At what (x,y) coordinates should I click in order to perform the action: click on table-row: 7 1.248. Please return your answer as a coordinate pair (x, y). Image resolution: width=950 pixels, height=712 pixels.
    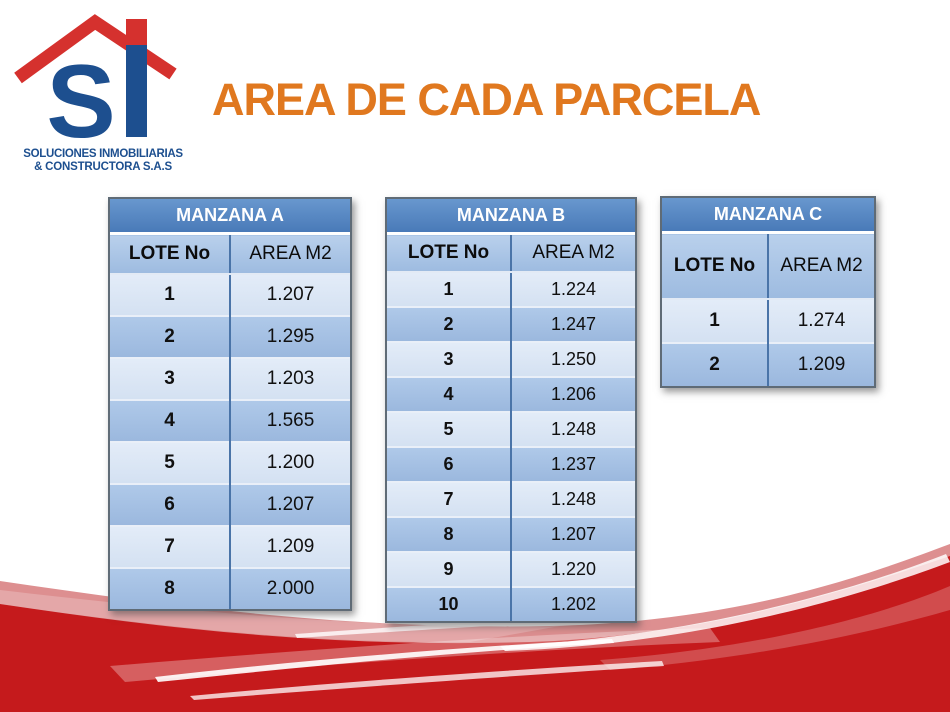
    Looking at the image, I should click on (511, 499).